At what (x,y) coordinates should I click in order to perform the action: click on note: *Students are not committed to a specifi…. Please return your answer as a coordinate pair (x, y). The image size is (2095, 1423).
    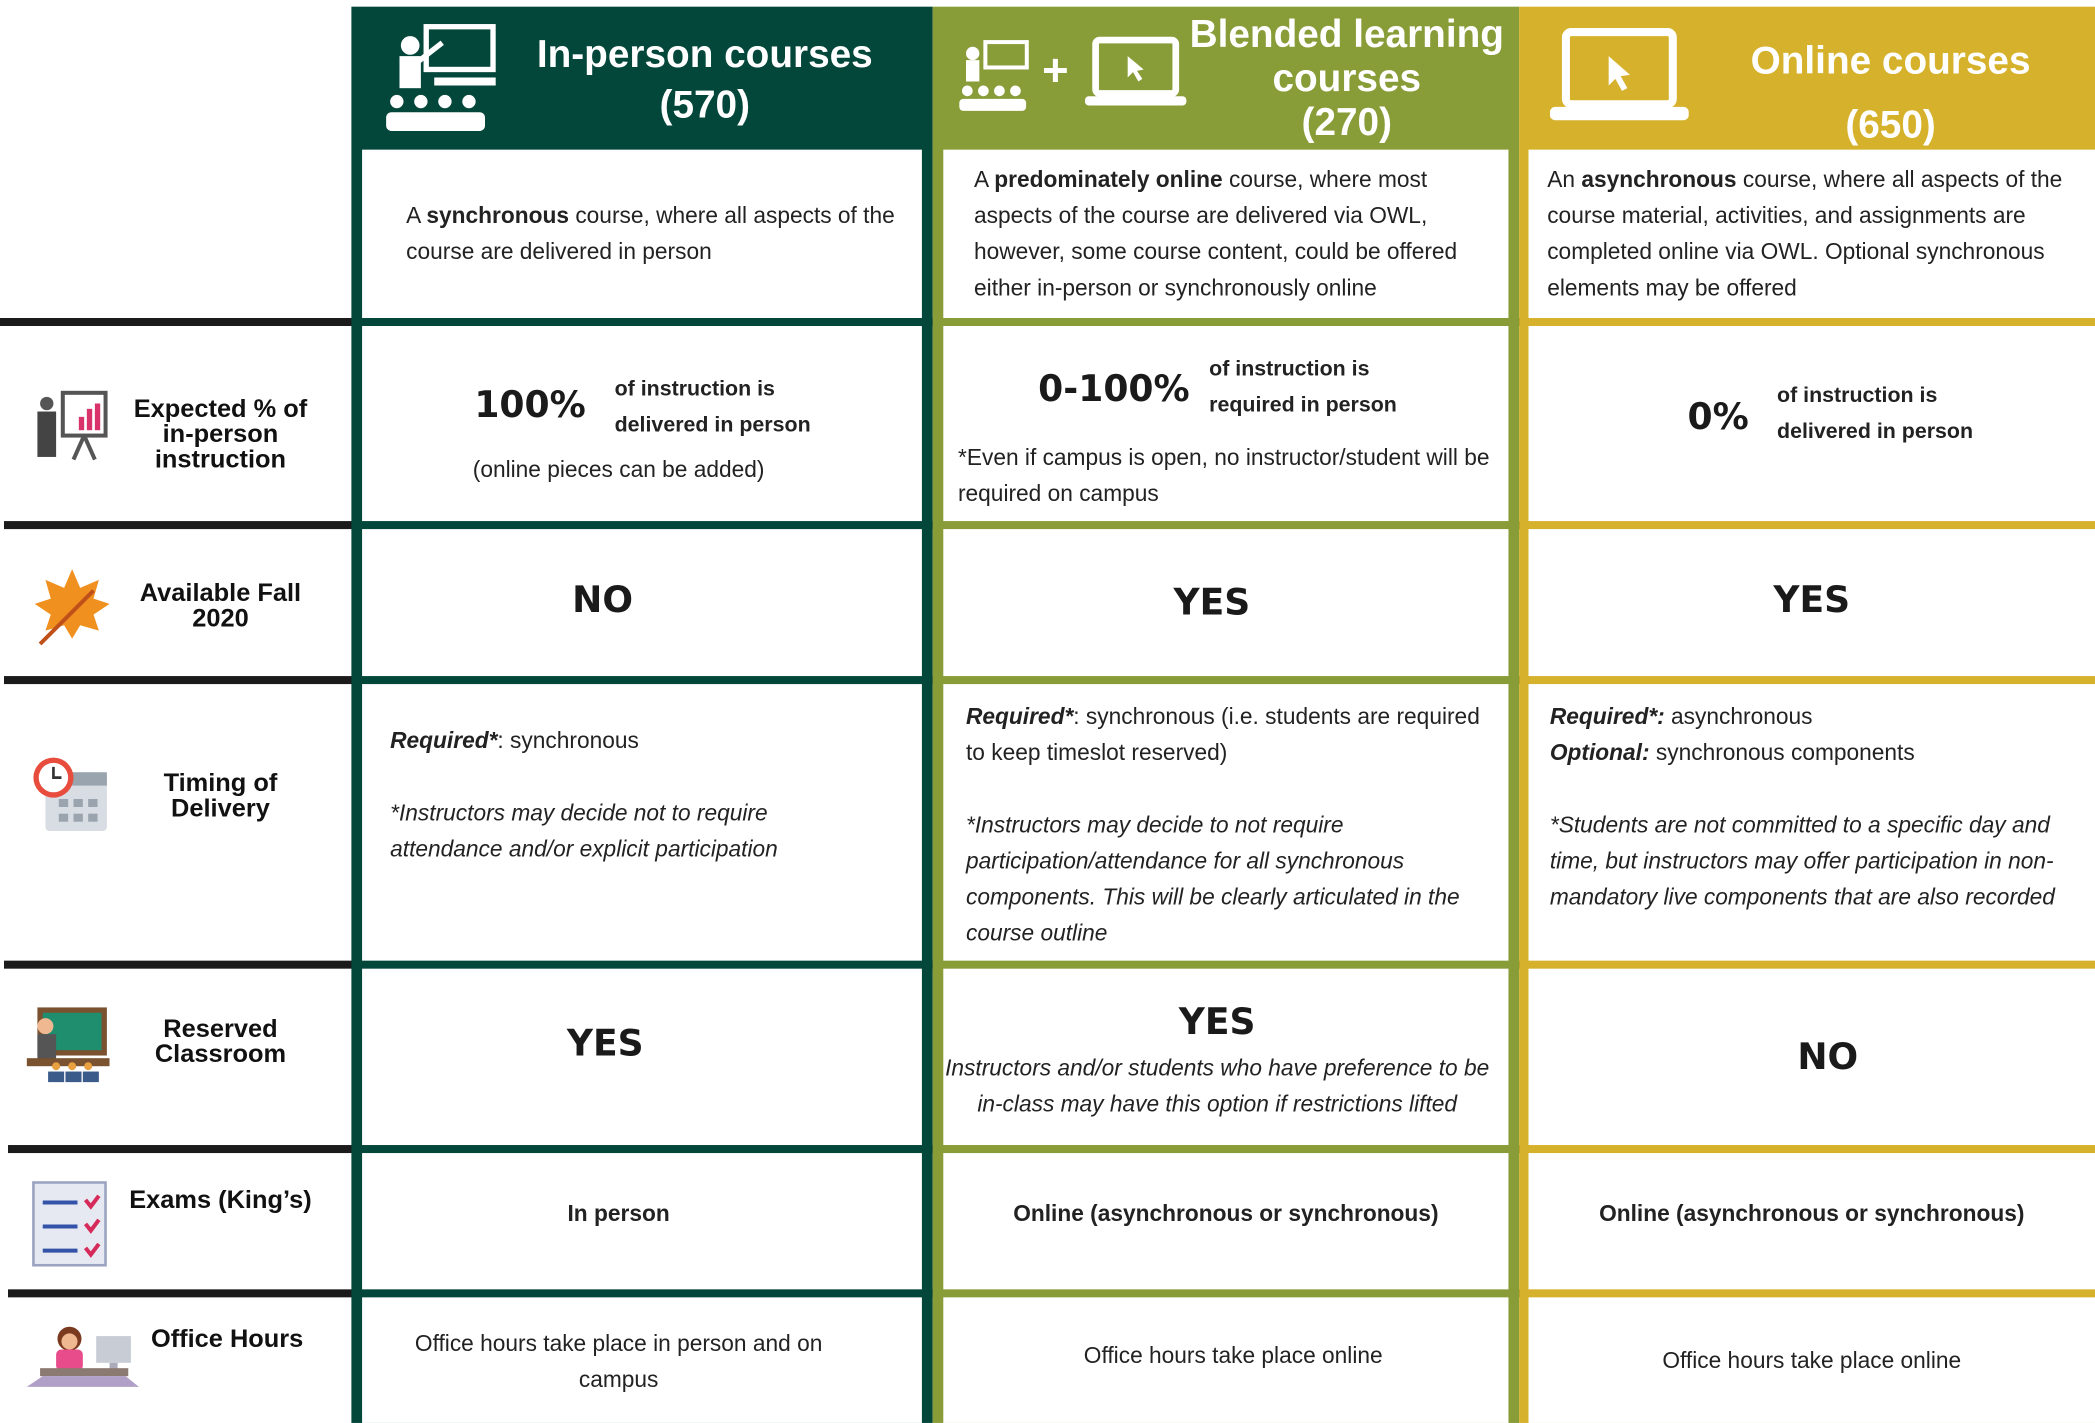
    Looking at the image, I should click on (1802, 861).